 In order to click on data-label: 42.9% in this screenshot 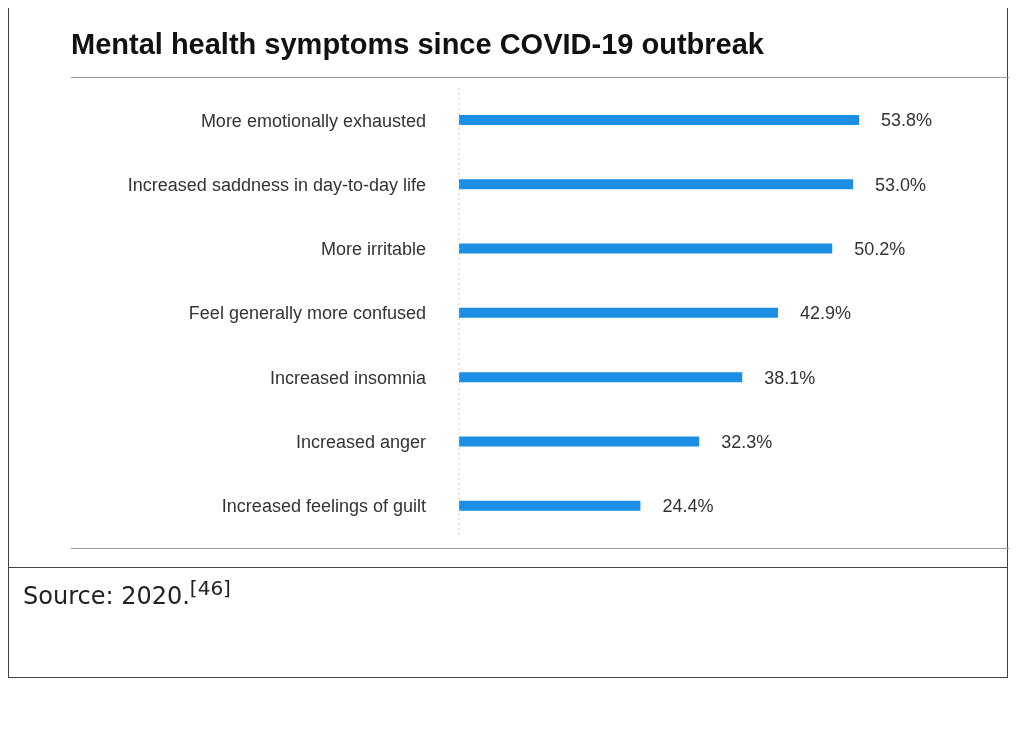, I will do `click(825, 313)`.